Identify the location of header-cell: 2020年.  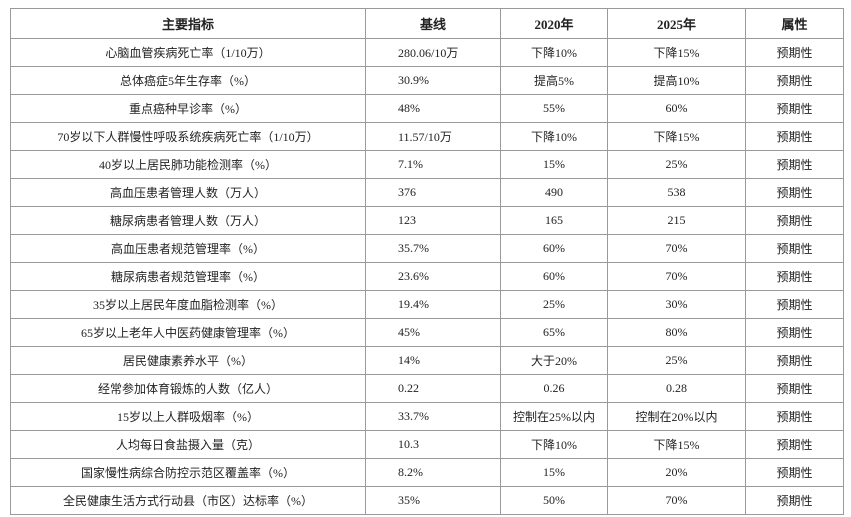
(554, 23).